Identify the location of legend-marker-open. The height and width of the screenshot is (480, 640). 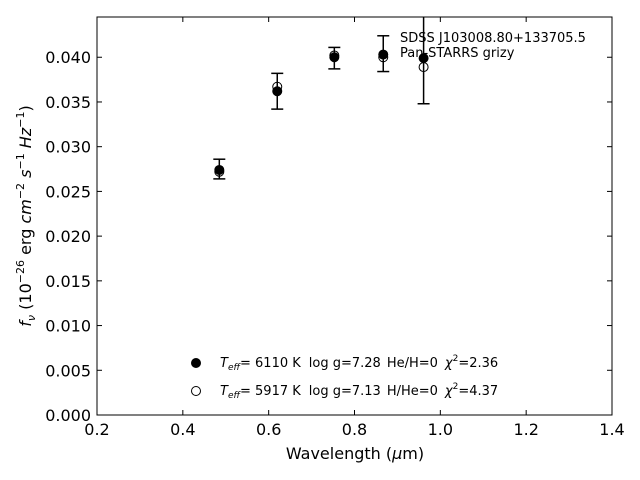
(196, 391).